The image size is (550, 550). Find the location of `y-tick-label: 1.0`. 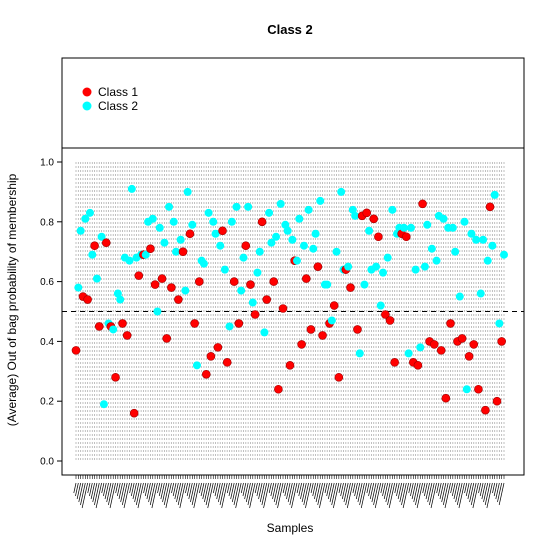

y-tick-label: 1.0 is located at coordinates (47, 163).